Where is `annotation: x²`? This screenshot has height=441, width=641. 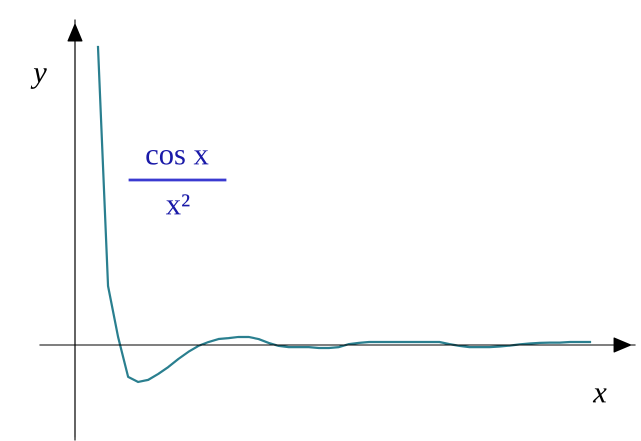
annotation: x² is located at coordinates (178, 204).